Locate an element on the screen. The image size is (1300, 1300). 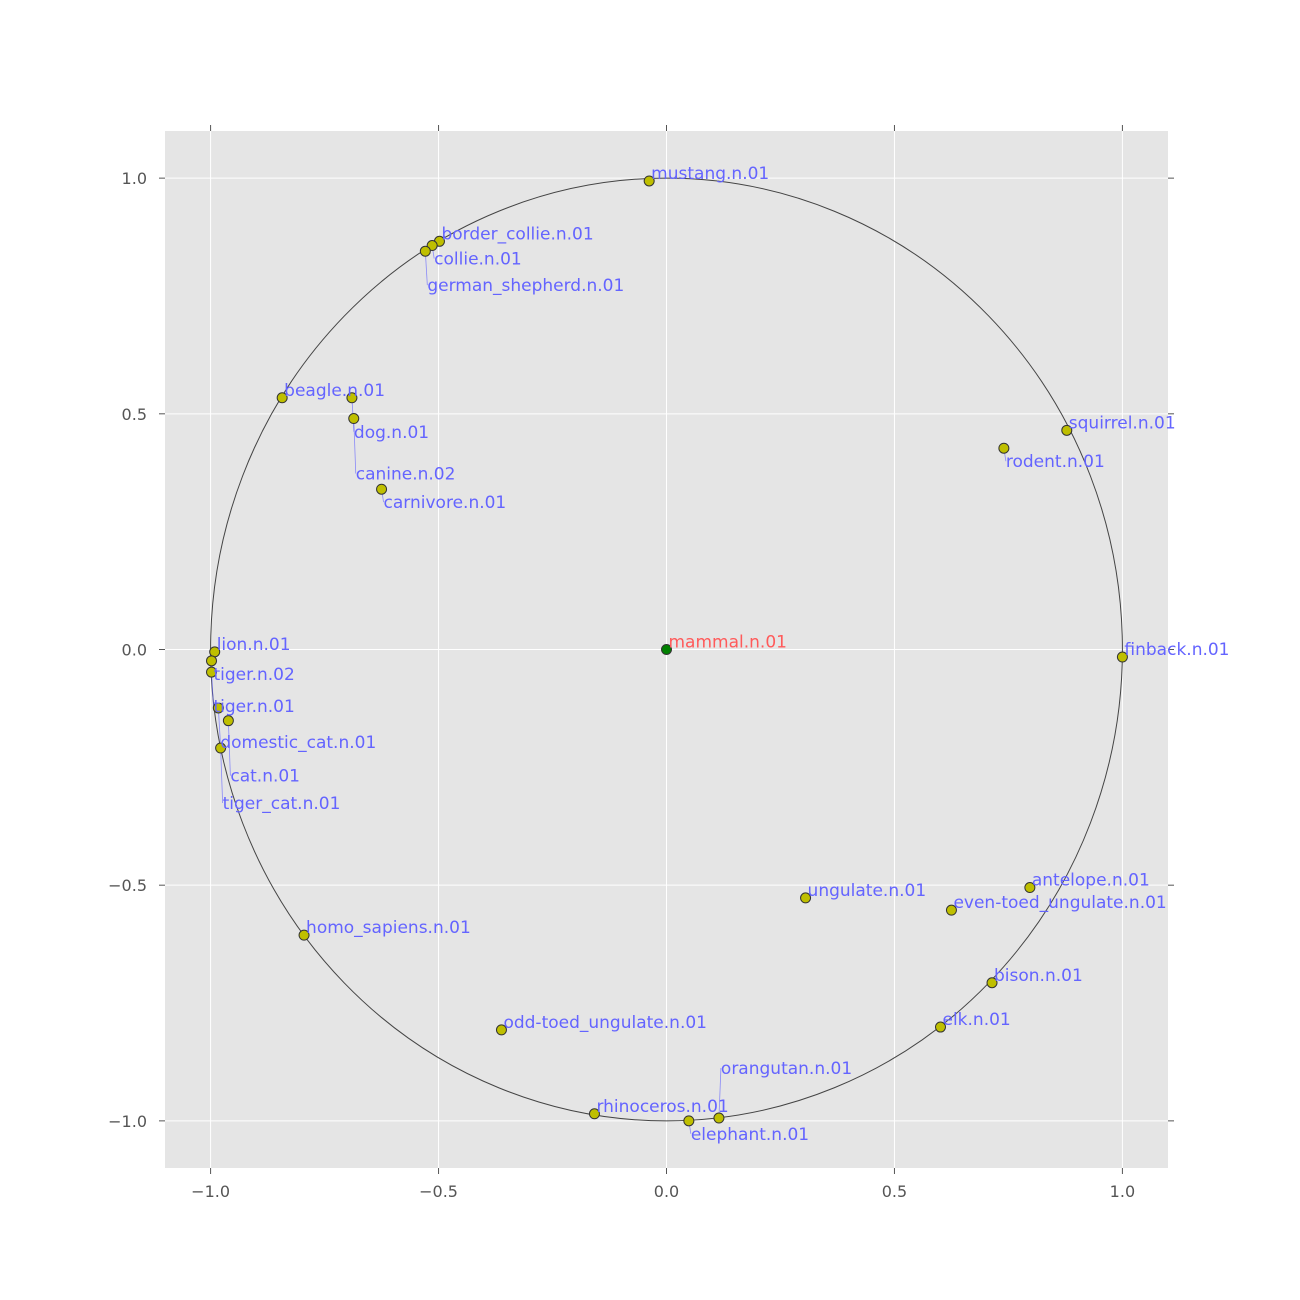
y-tick-label: −1.0 is located at coordinates (127, 1121).